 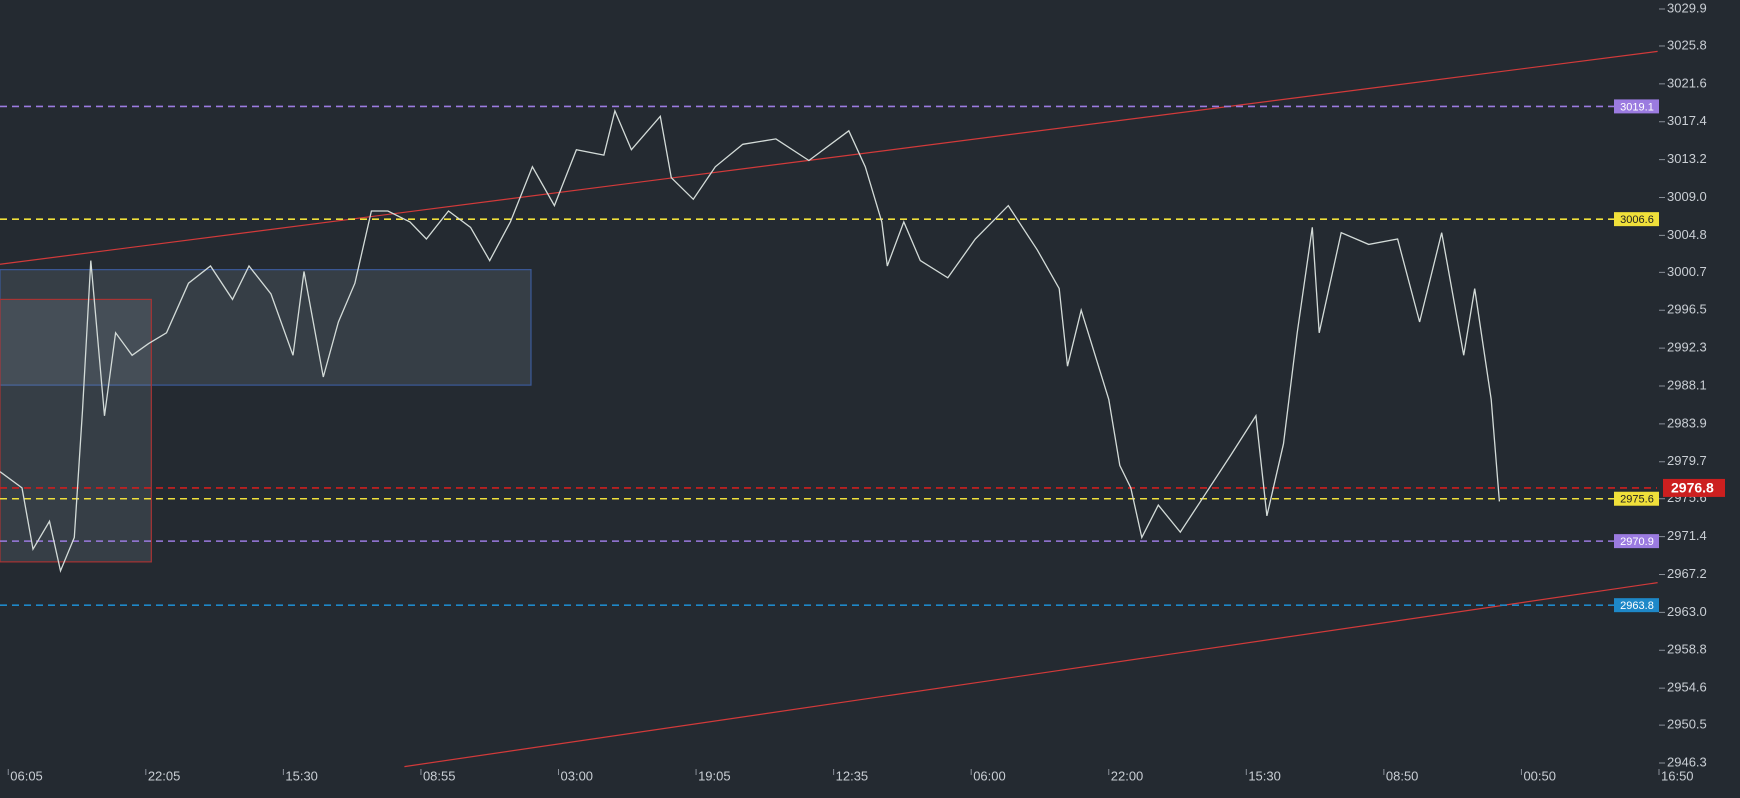 What do you see at coordinates (1687, 724) in the screenshot?
I see `y-tick-label: 2950.5` at bounding box center [1687, 724].